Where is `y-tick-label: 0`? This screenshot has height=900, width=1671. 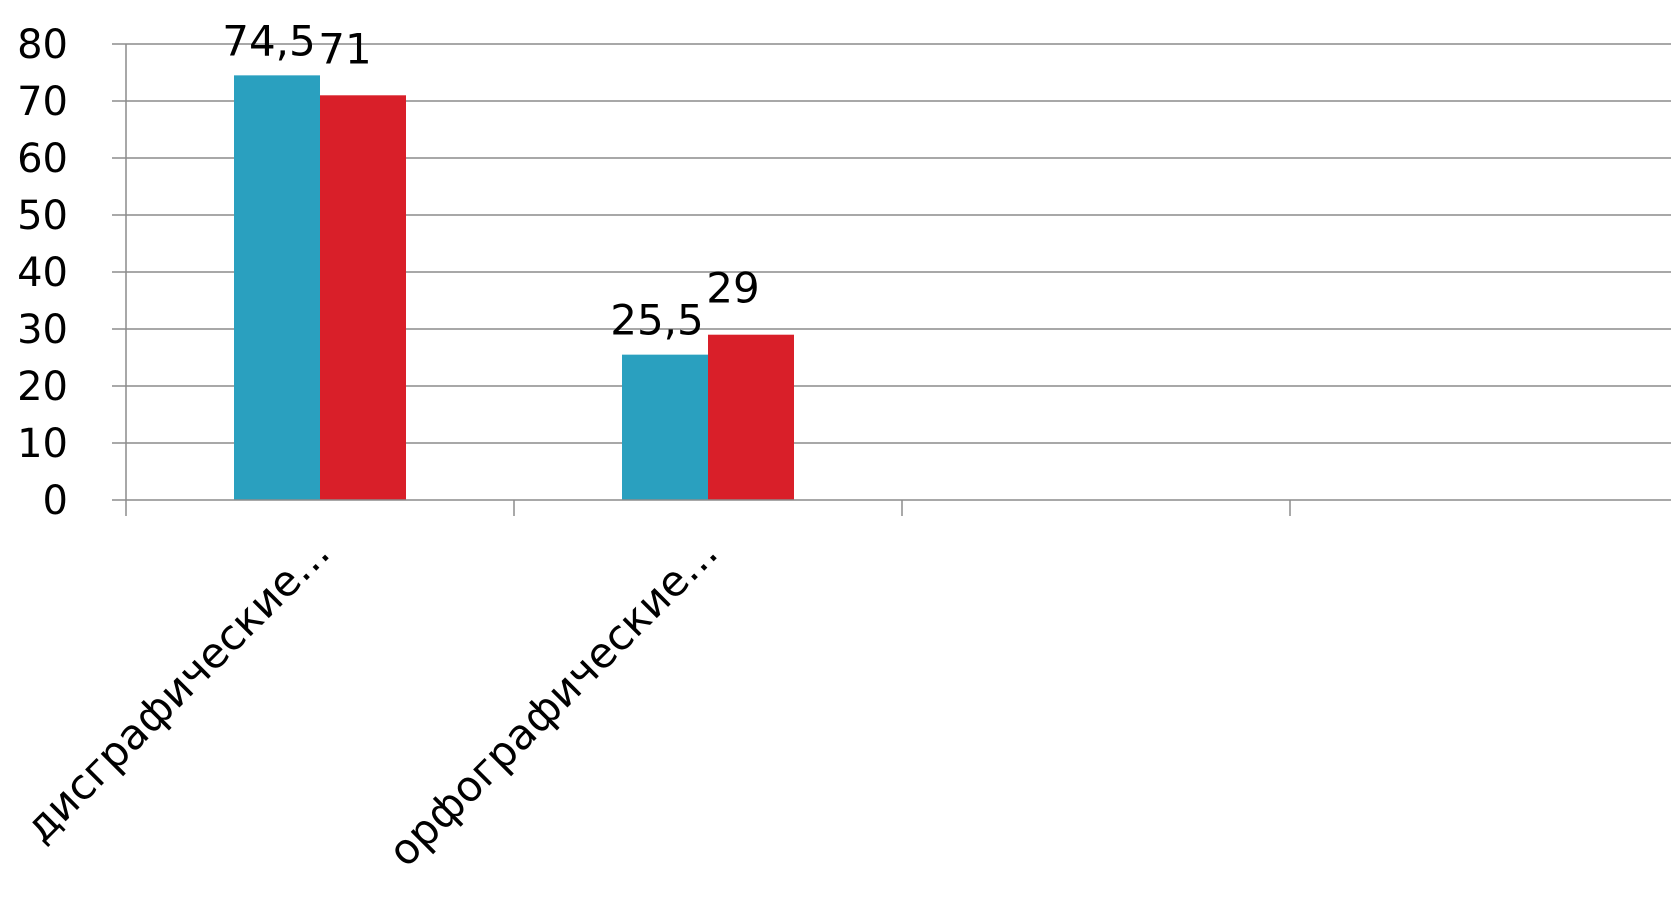 y-tick-label: 0 is located at coordinates (55, 501).